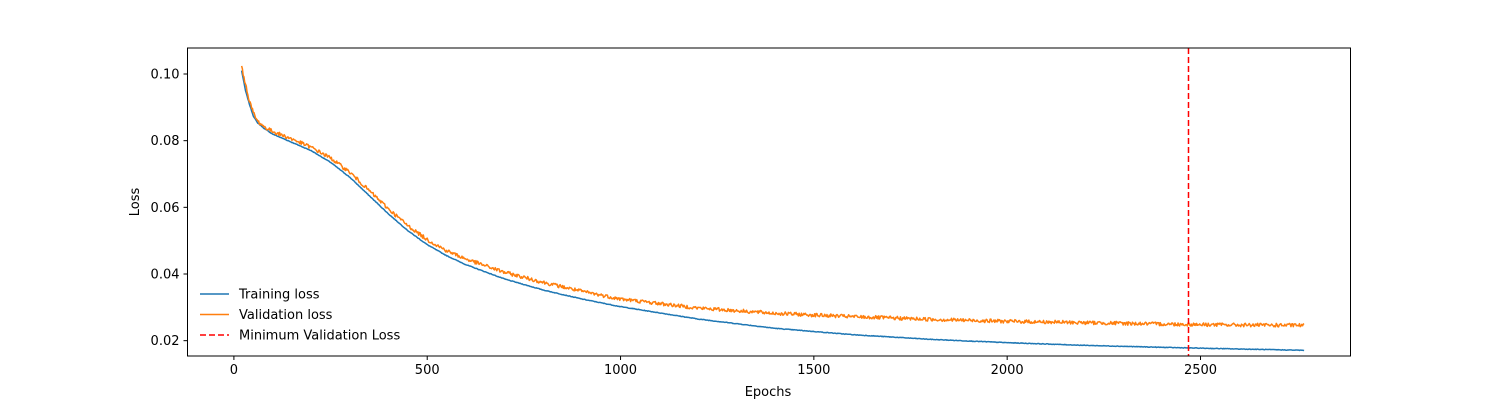 The height and width of the screenshot is (400, 1500). Describe the element at coordinates (813, 370) in the screenshot. I see `x-tick-label: 1500` at that location.